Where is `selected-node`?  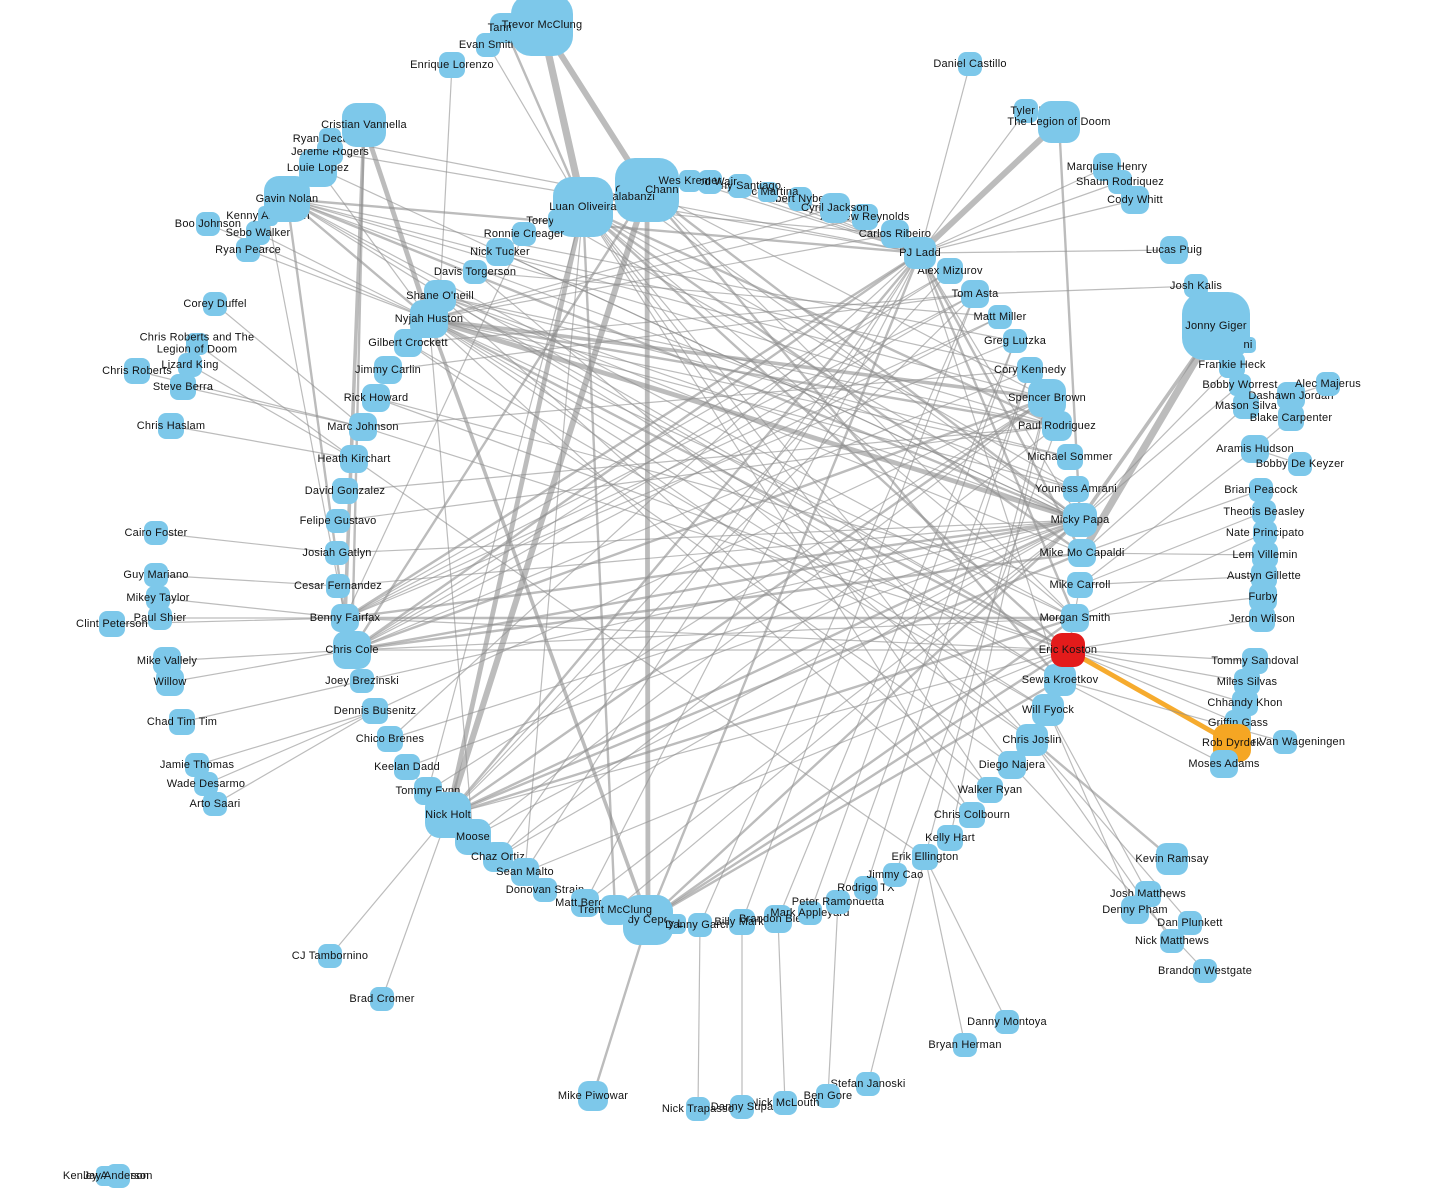
selected-node is located at coordinates (1068, 650).